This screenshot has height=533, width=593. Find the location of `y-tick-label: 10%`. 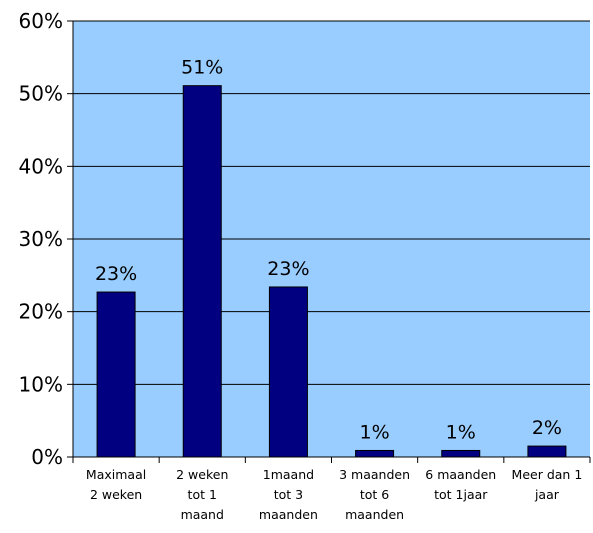

y-tick-label: 10% is located at coordinates (41, 384).